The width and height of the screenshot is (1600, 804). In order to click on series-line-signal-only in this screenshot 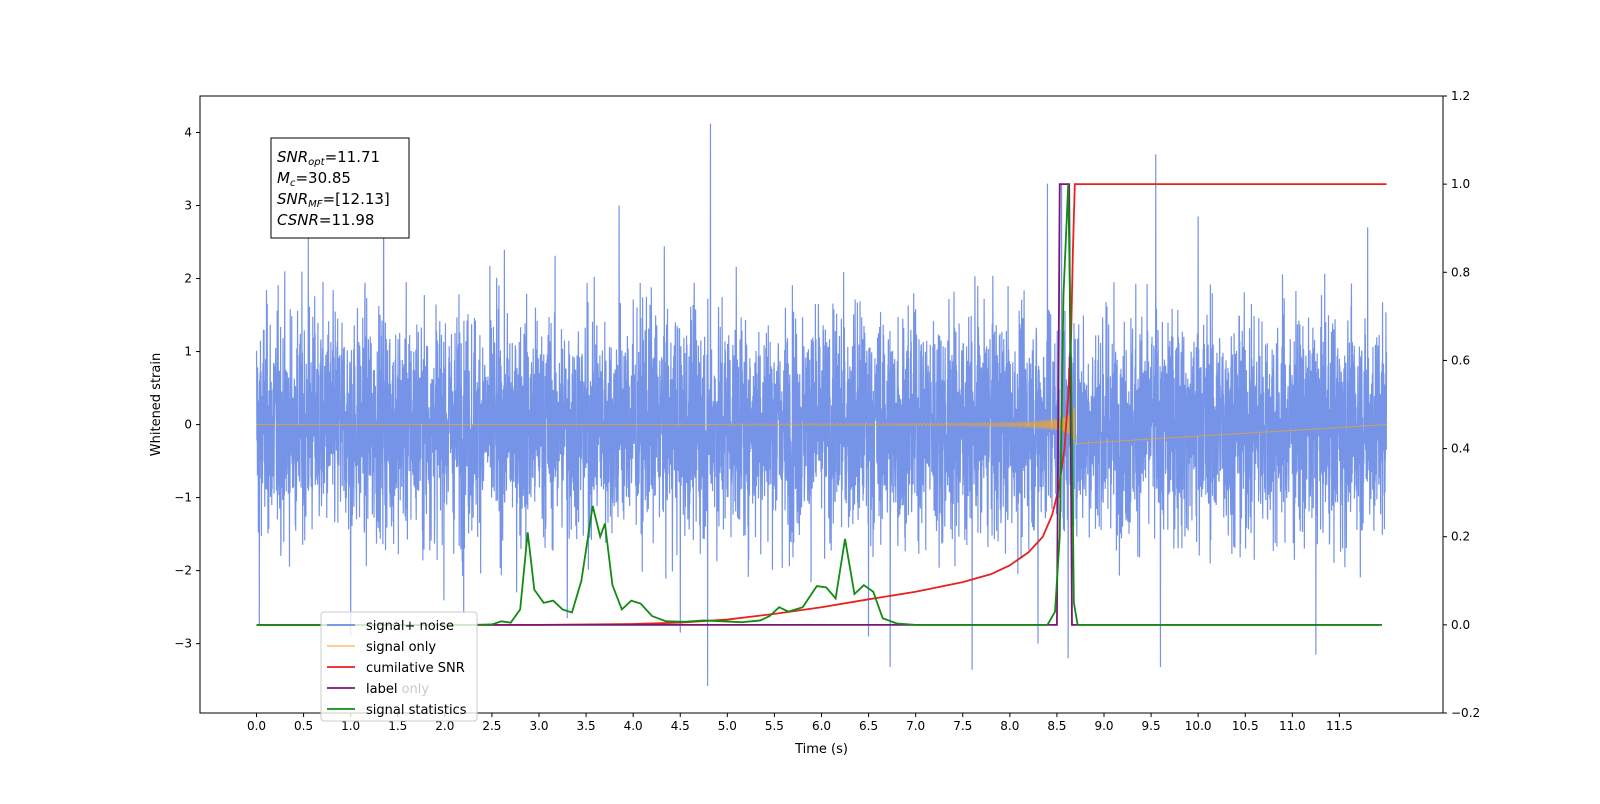, I will do `click(821, 426)`.